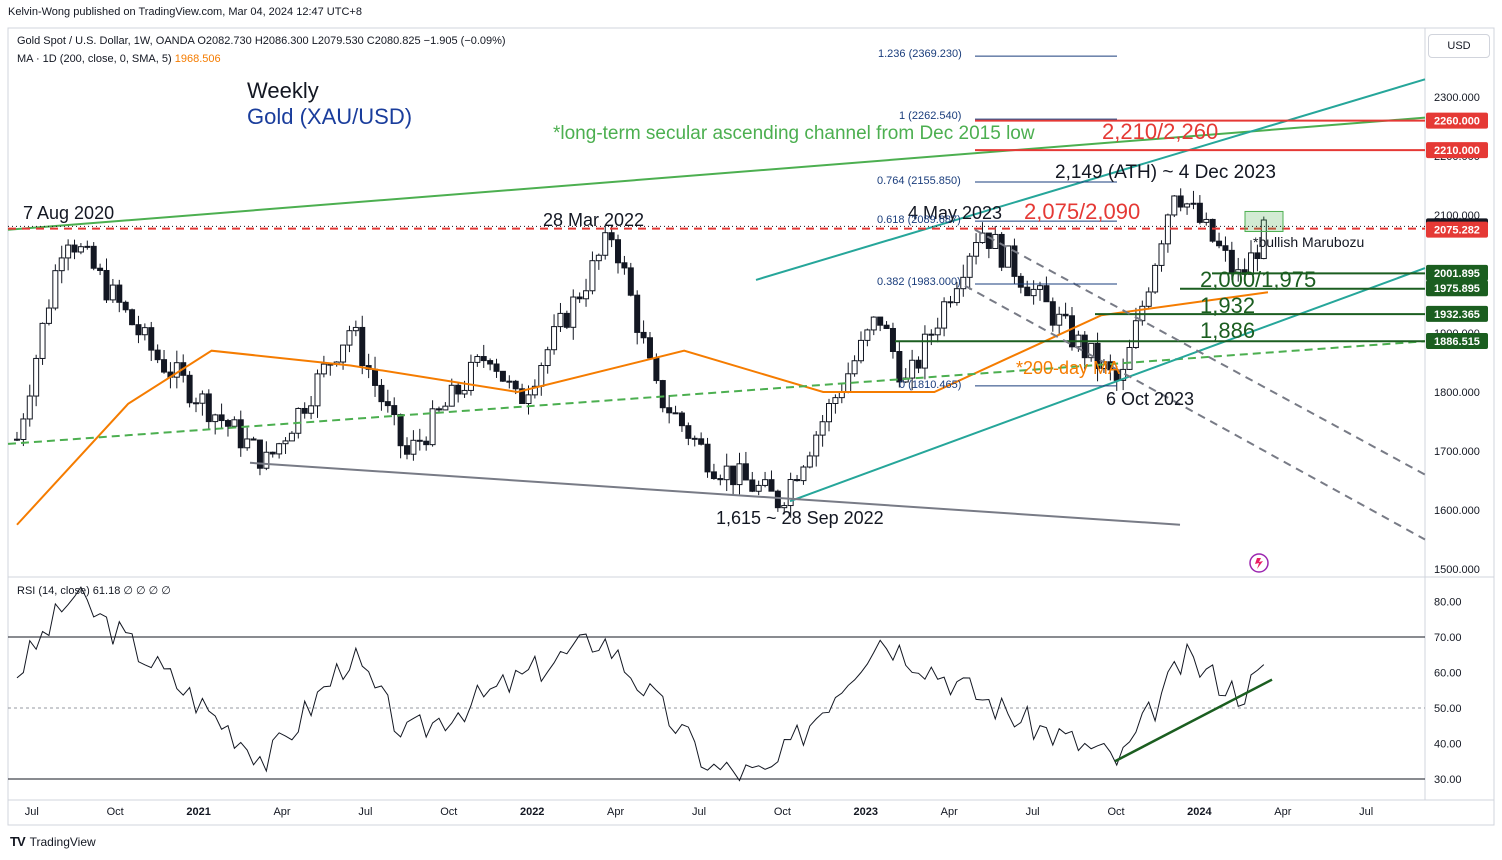  I want to click on fib-1236-label: 1.236 (2369.230), so click(920, 54).